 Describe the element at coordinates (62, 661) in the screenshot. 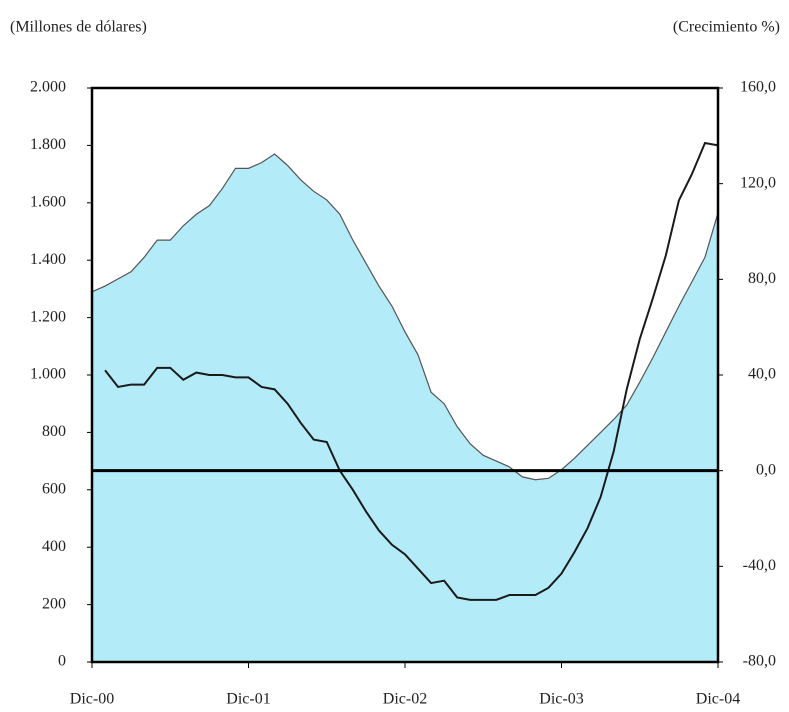

I see `y-tick-label: 0` at that location.